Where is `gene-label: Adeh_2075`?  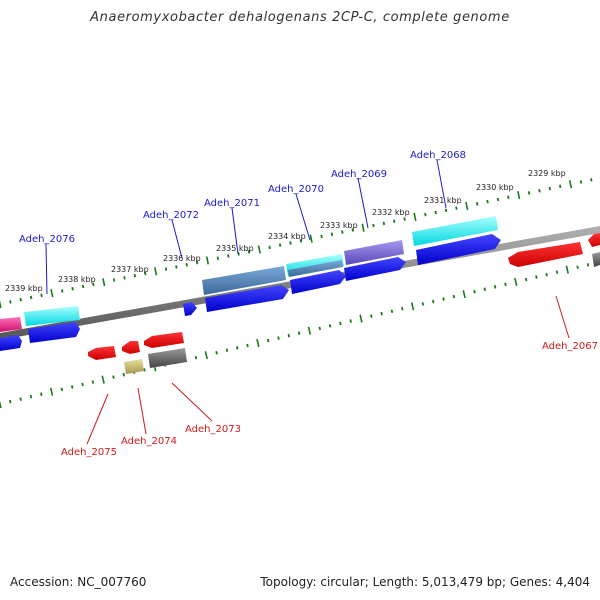
gene-label: Adeh_2075 is located at coordinates (89, 452).